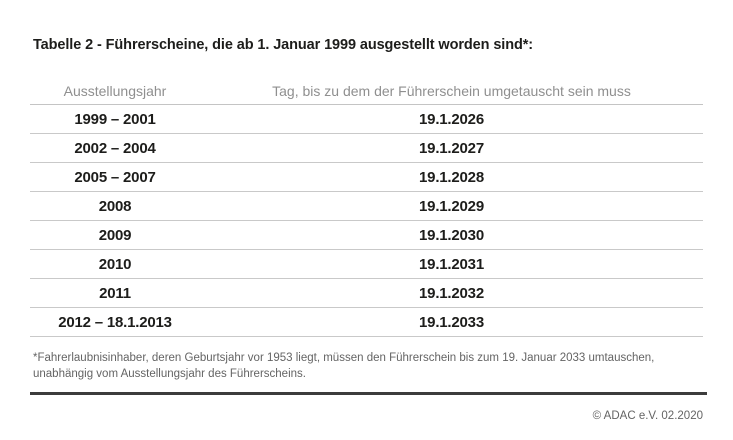 The width and height of the screenshot is (733, 440). I want to click on cell-exchange-deadline: 19.1.2033, so click(451, 322).